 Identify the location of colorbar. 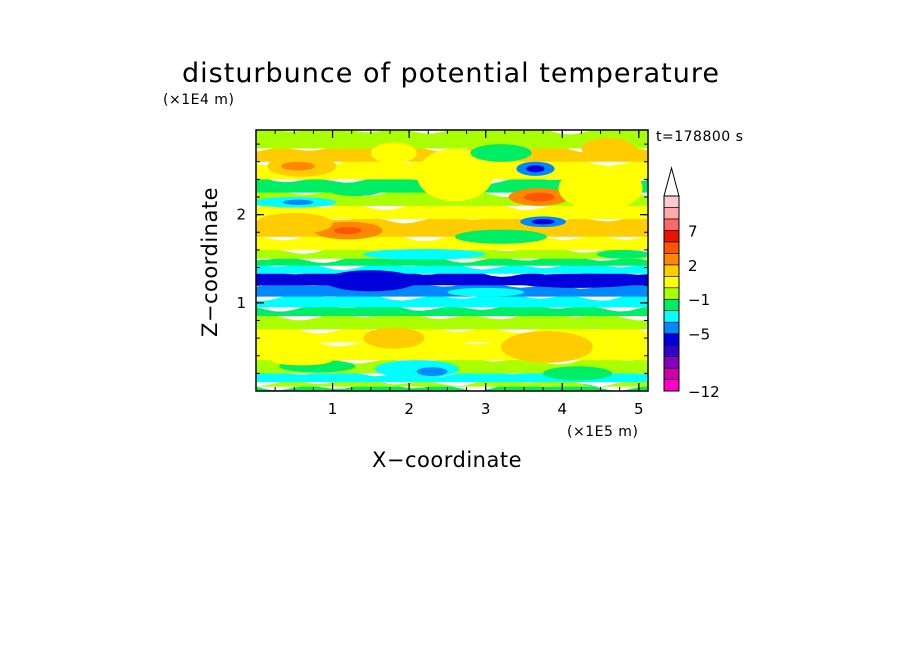
(671, 279).